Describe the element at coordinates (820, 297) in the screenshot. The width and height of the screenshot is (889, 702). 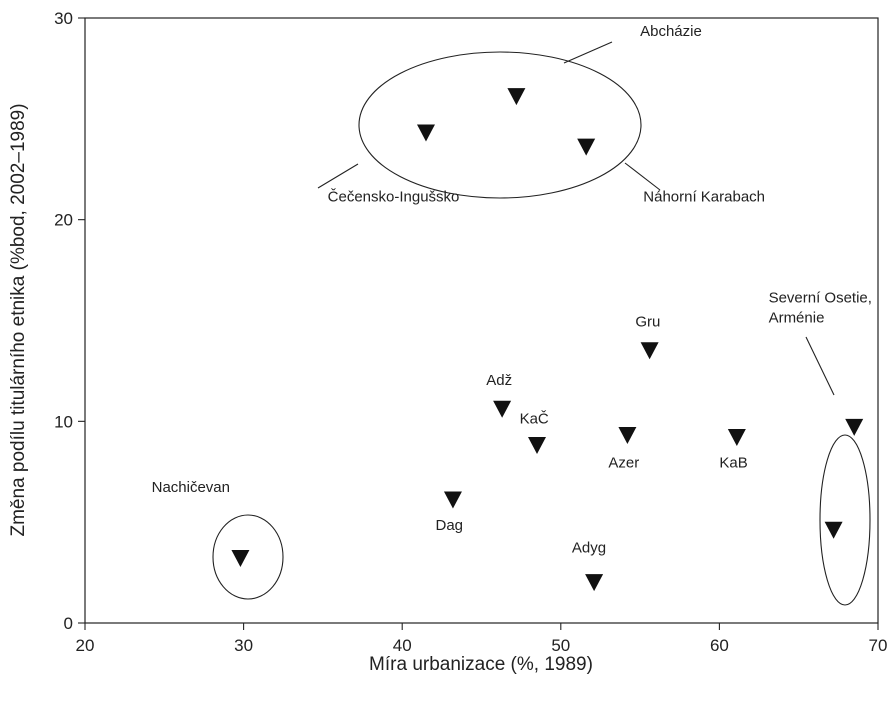
I see `point-label: Severní Osetie,` at that location.